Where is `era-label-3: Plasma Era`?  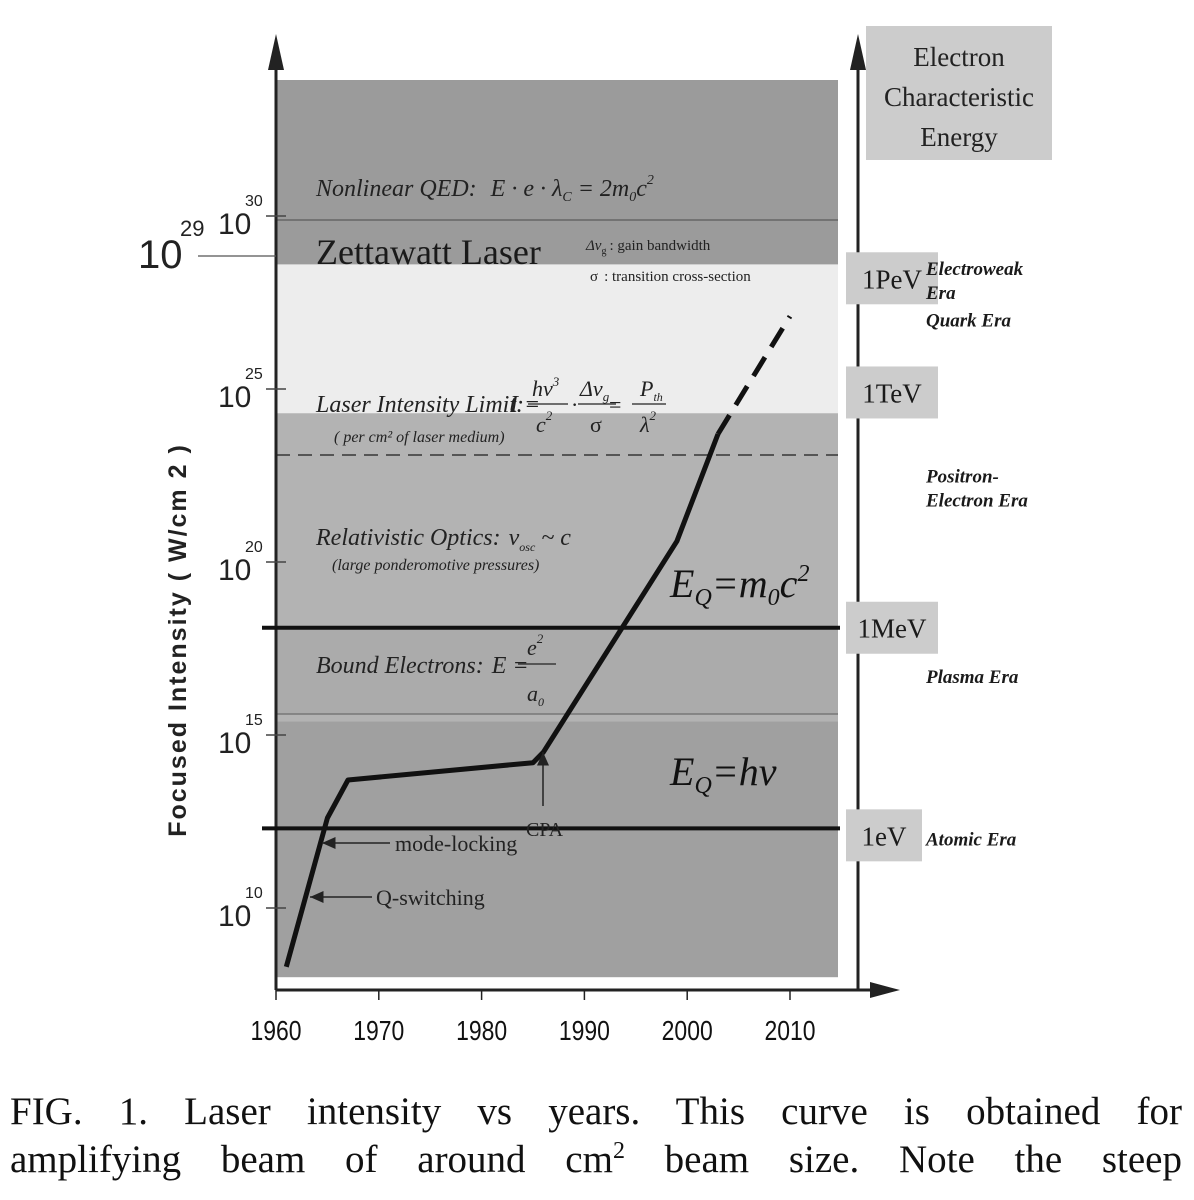 era-label-3: Plasma Era is located at coordinates (972, 677).